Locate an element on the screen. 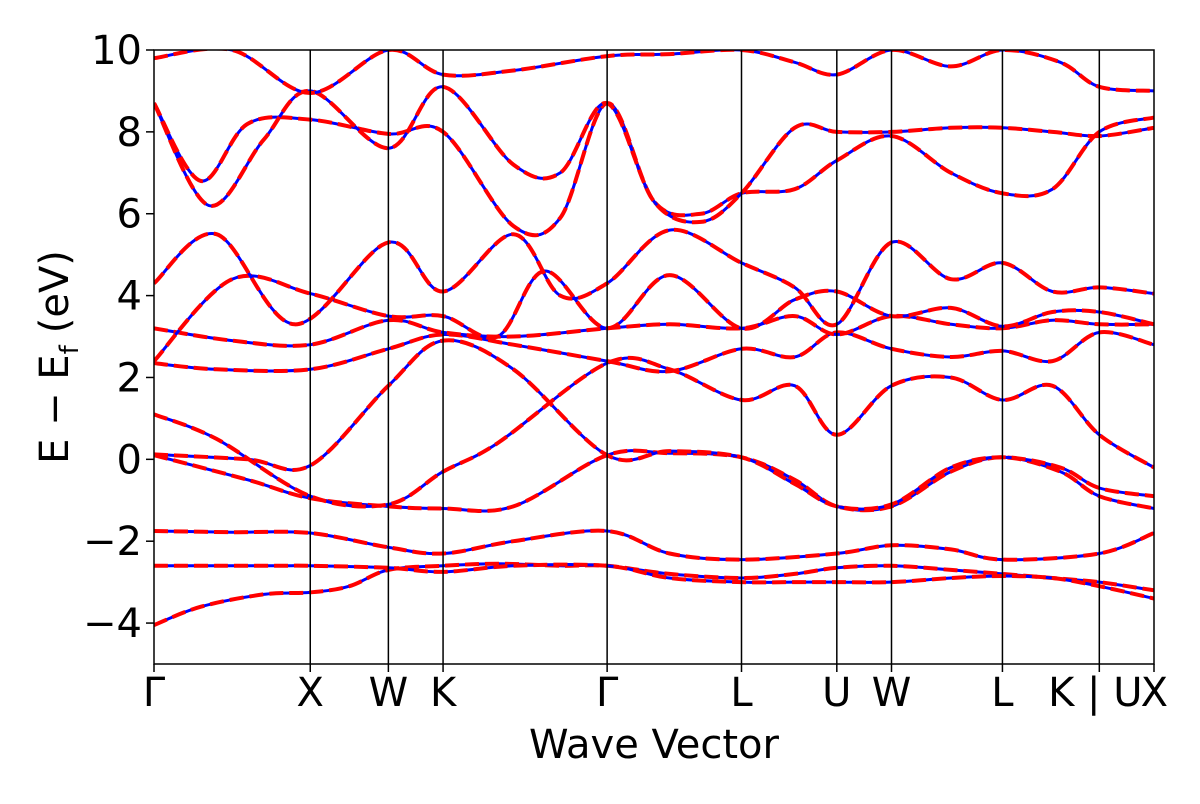 Image resolution: width=1200 pixels, height=804 pixels. band-line-9-red is located at coordinates (654, 277).